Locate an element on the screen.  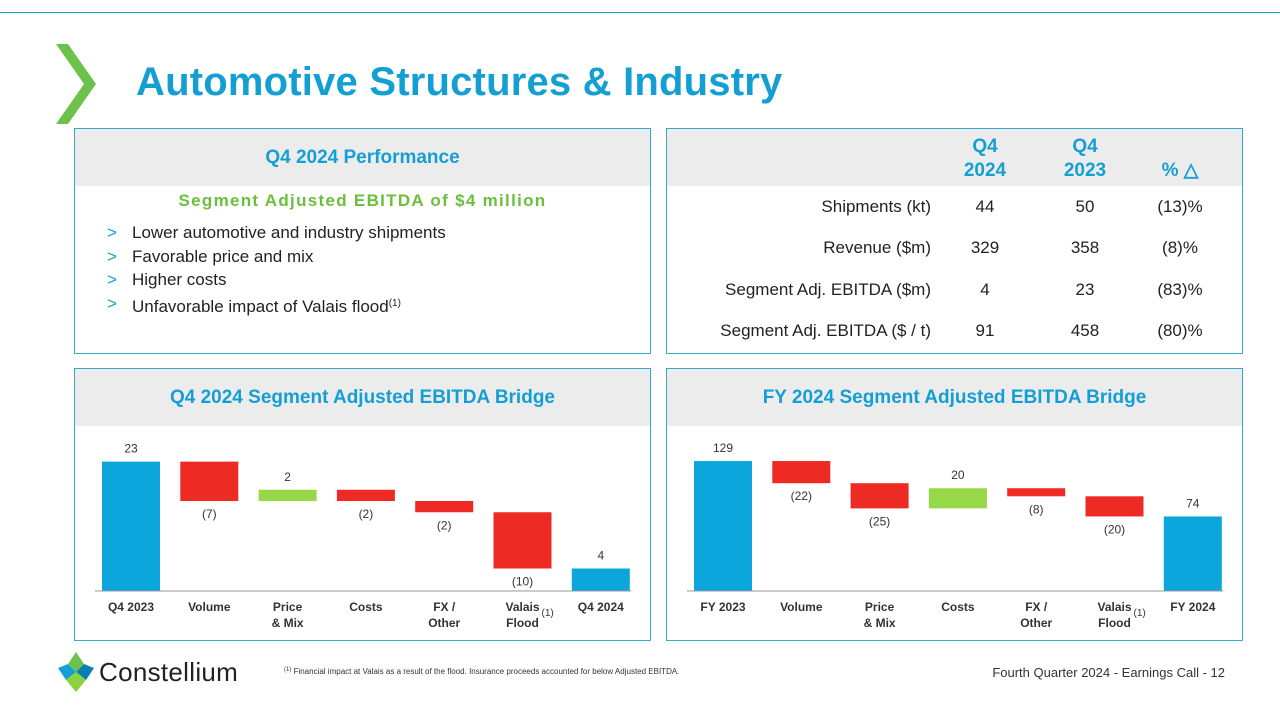
constellium-logo-icon is located at coordinates (76, 672).